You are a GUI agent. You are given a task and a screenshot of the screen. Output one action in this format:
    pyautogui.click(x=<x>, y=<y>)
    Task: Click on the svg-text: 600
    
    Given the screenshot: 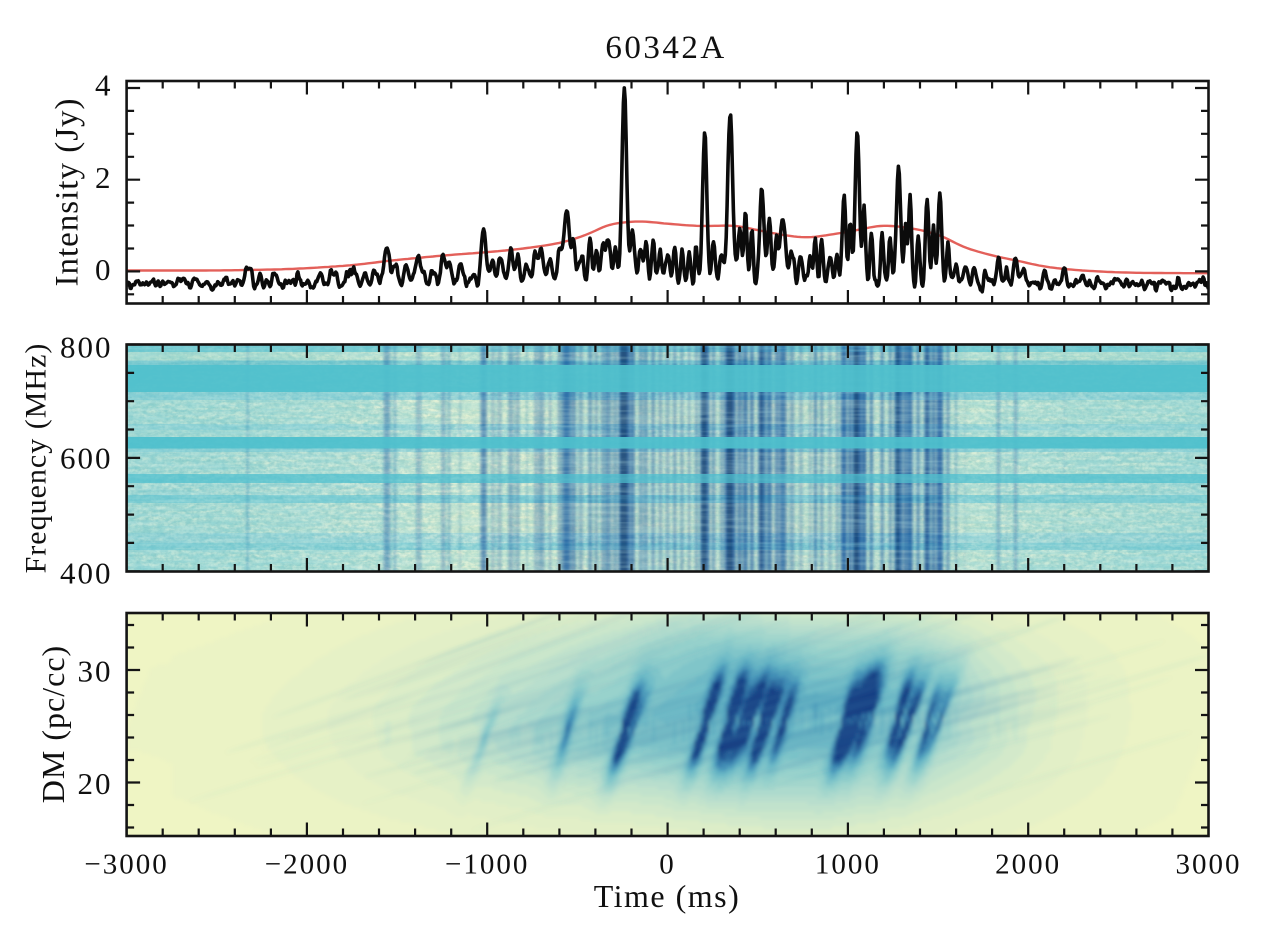 What is the action you would take?
    pyautogui.click(x=86, y=457)
    